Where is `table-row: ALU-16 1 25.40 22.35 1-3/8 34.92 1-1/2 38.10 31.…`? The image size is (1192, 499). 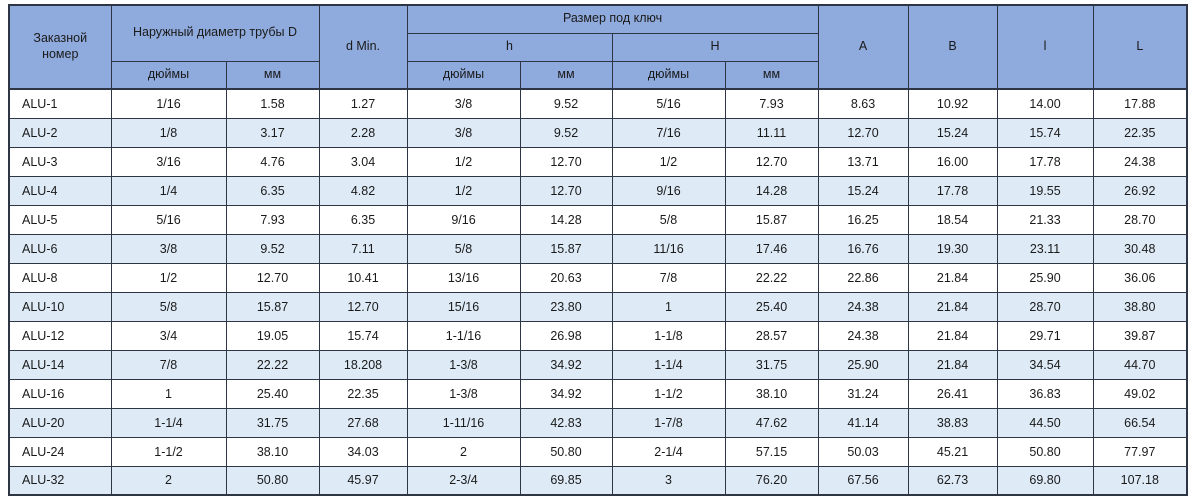
table-row: ALU-16 1 25.40 22.35 1-3/8 34.92 1-1/2 38.10 31.… is located at coordinates (598, 393).